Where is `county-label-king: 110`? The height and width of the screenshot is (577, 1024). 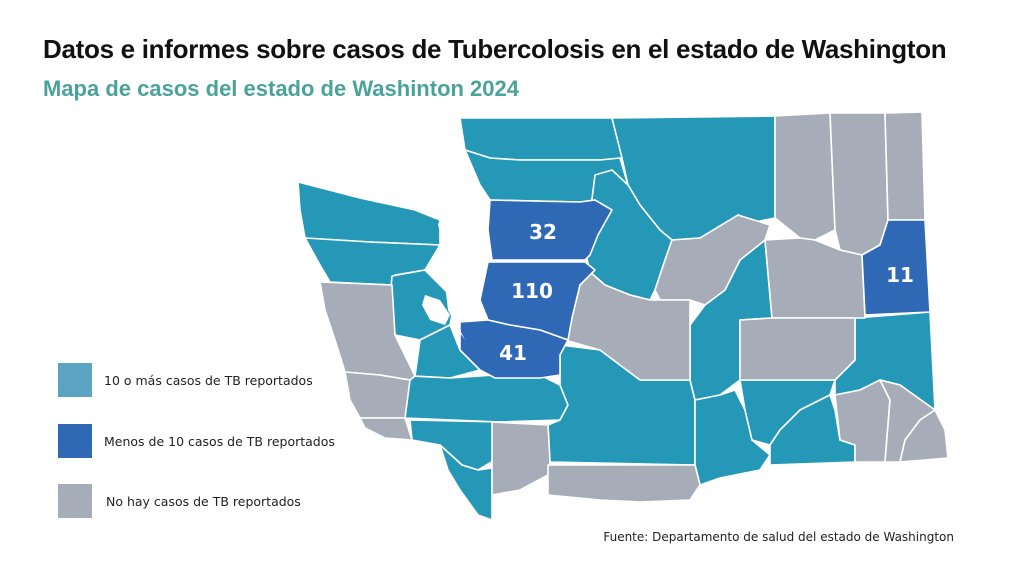
county-label-king: 110 is located at coordinates (532, 291).